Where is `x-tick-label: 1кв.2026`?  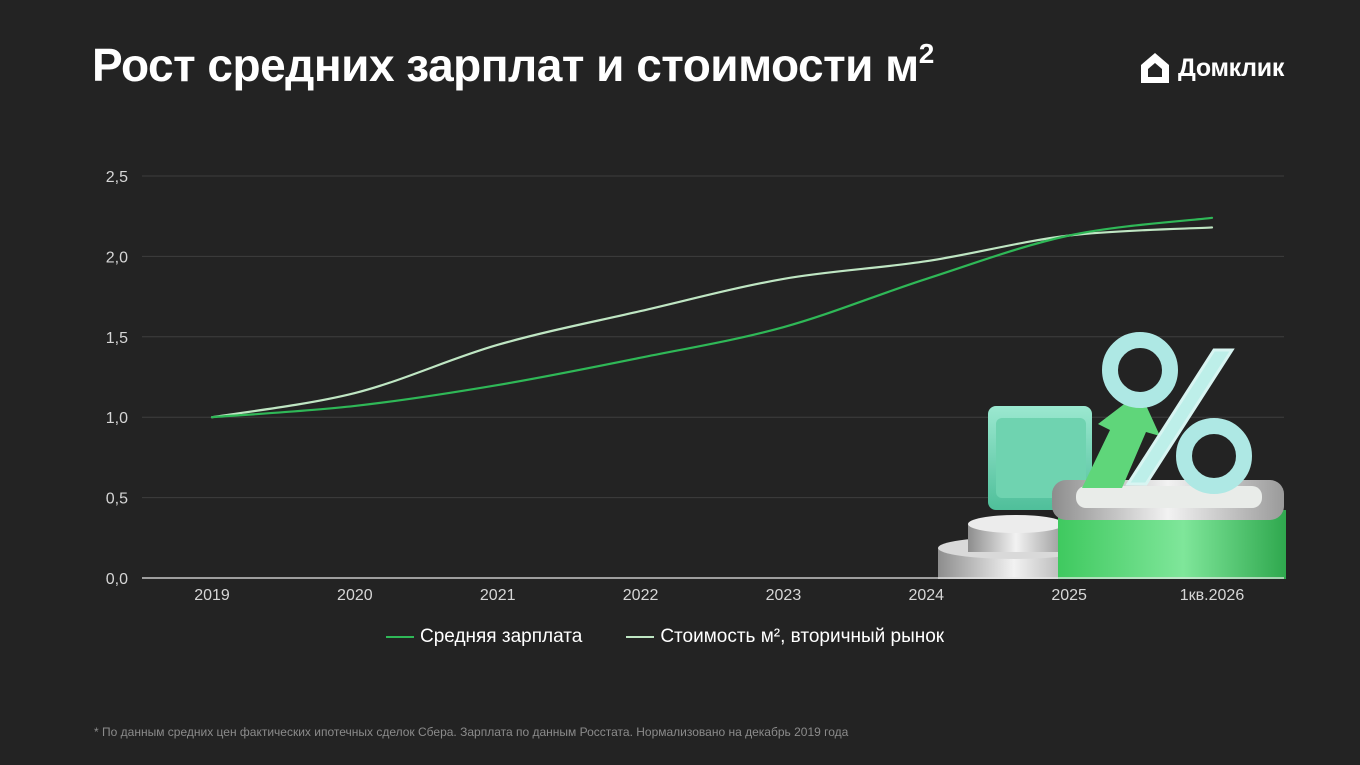
x-tick-label: 1кв.2026 is located at coordinates (1212, 595).